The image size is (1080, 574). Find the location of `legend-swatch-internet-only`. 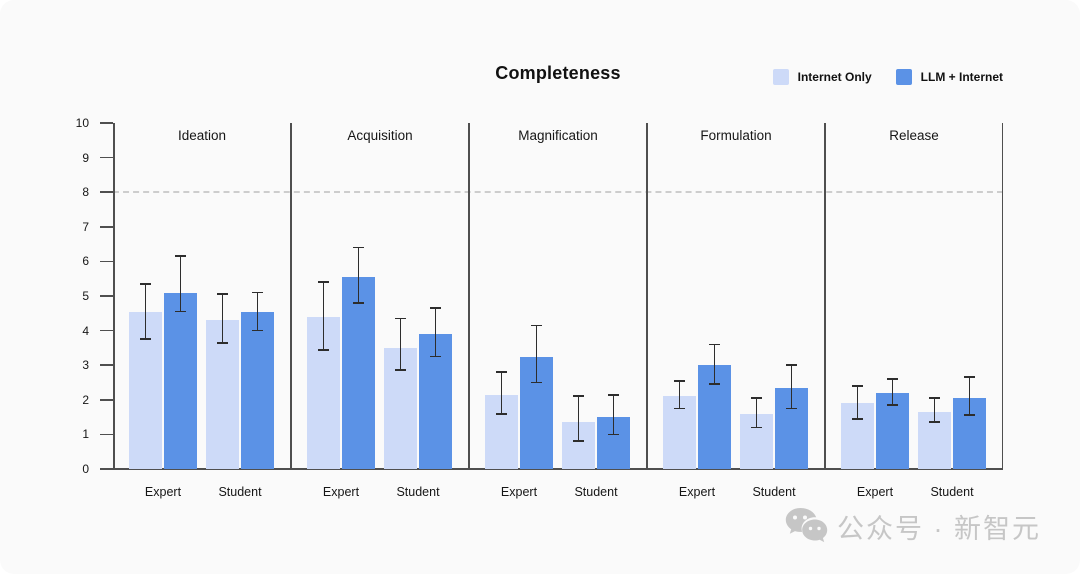

legend-swatch-internet-only is located at coordinates (780, 77).